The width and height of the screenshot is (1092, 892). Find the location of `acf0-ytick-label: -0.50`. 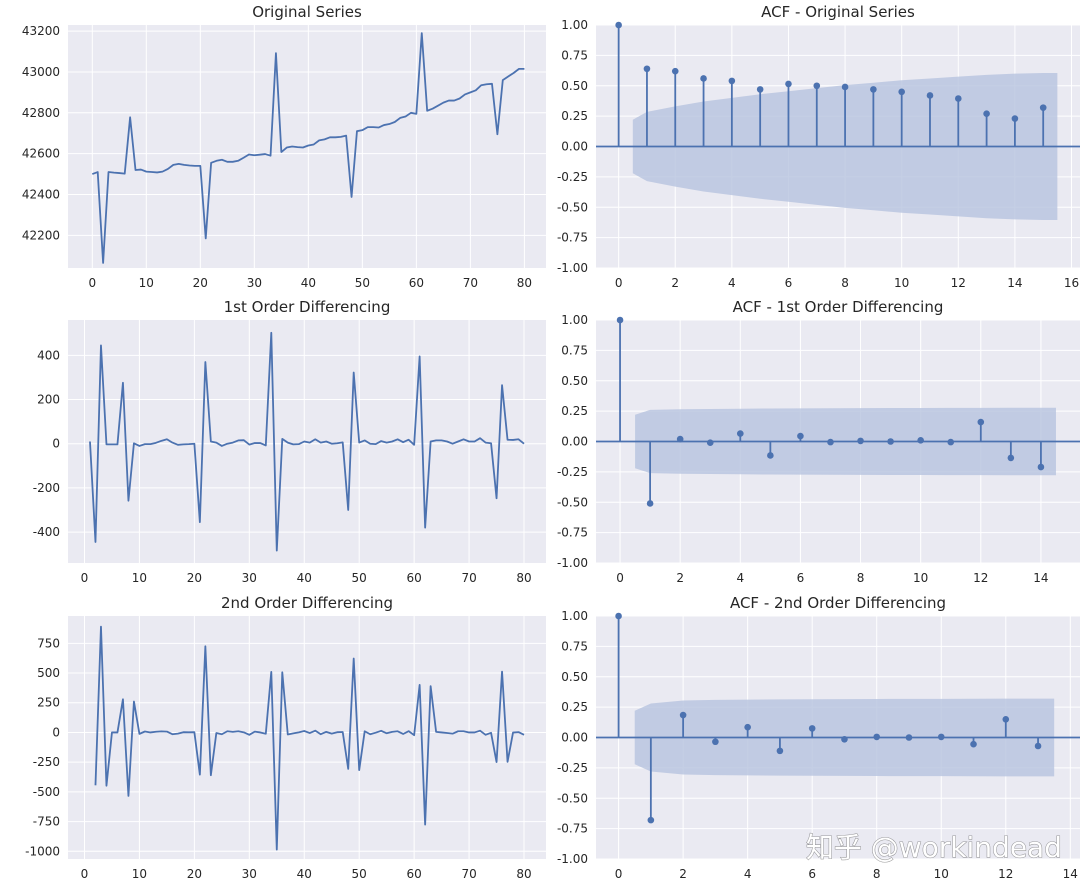

acf0-ytick-label: -0.50 is located at coordinates (572, 207).